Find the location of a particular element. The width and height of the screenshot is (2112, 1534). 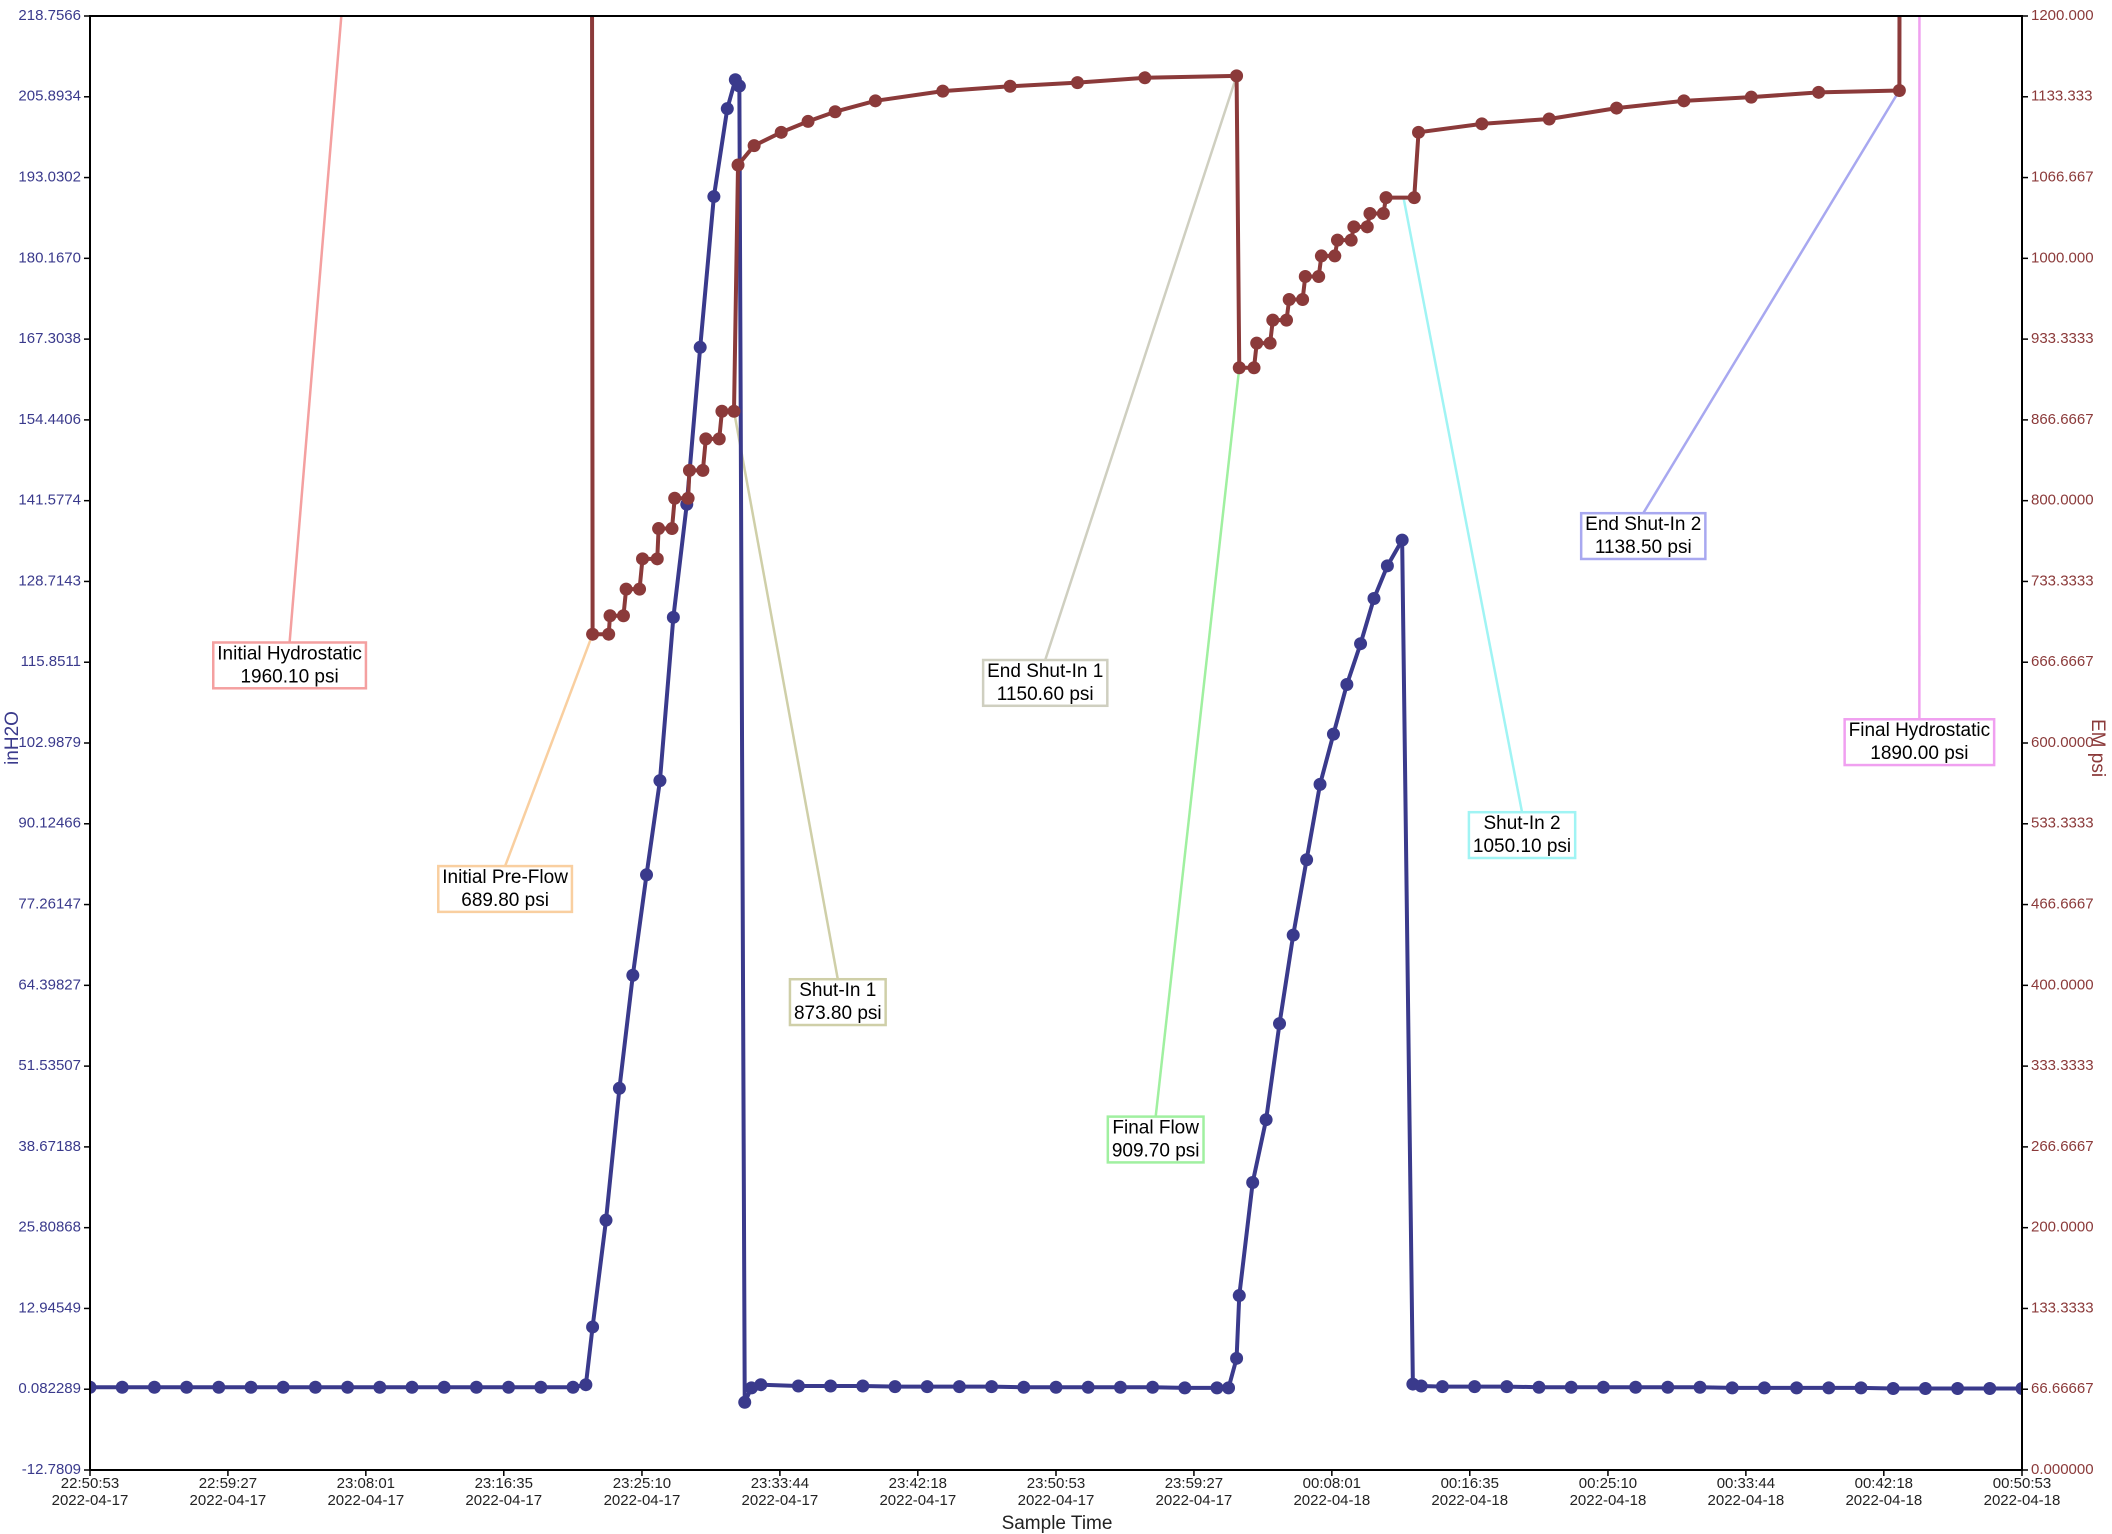

y-tick-label: 77.26147 is located at coordinates (49, 904).